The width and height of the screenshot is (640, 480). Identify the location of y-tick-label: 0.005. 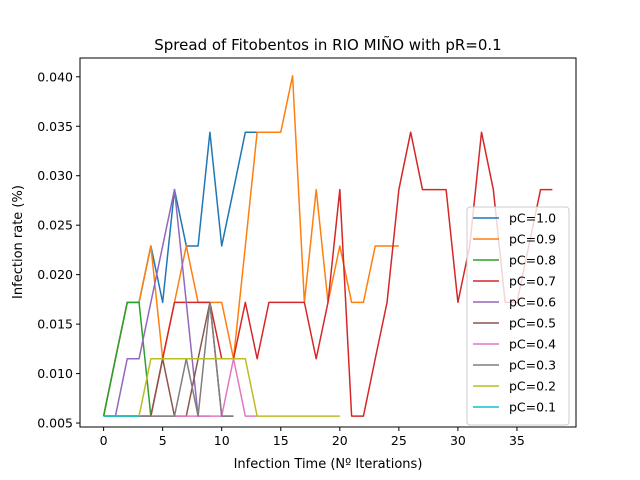
(55, 423).